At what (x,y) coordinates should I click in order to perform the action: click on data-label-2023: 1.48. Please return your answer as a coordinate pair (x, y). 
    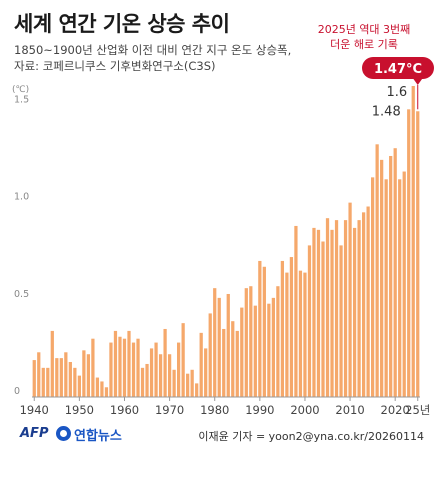
    Looking at the image, I should click on (386, 111).